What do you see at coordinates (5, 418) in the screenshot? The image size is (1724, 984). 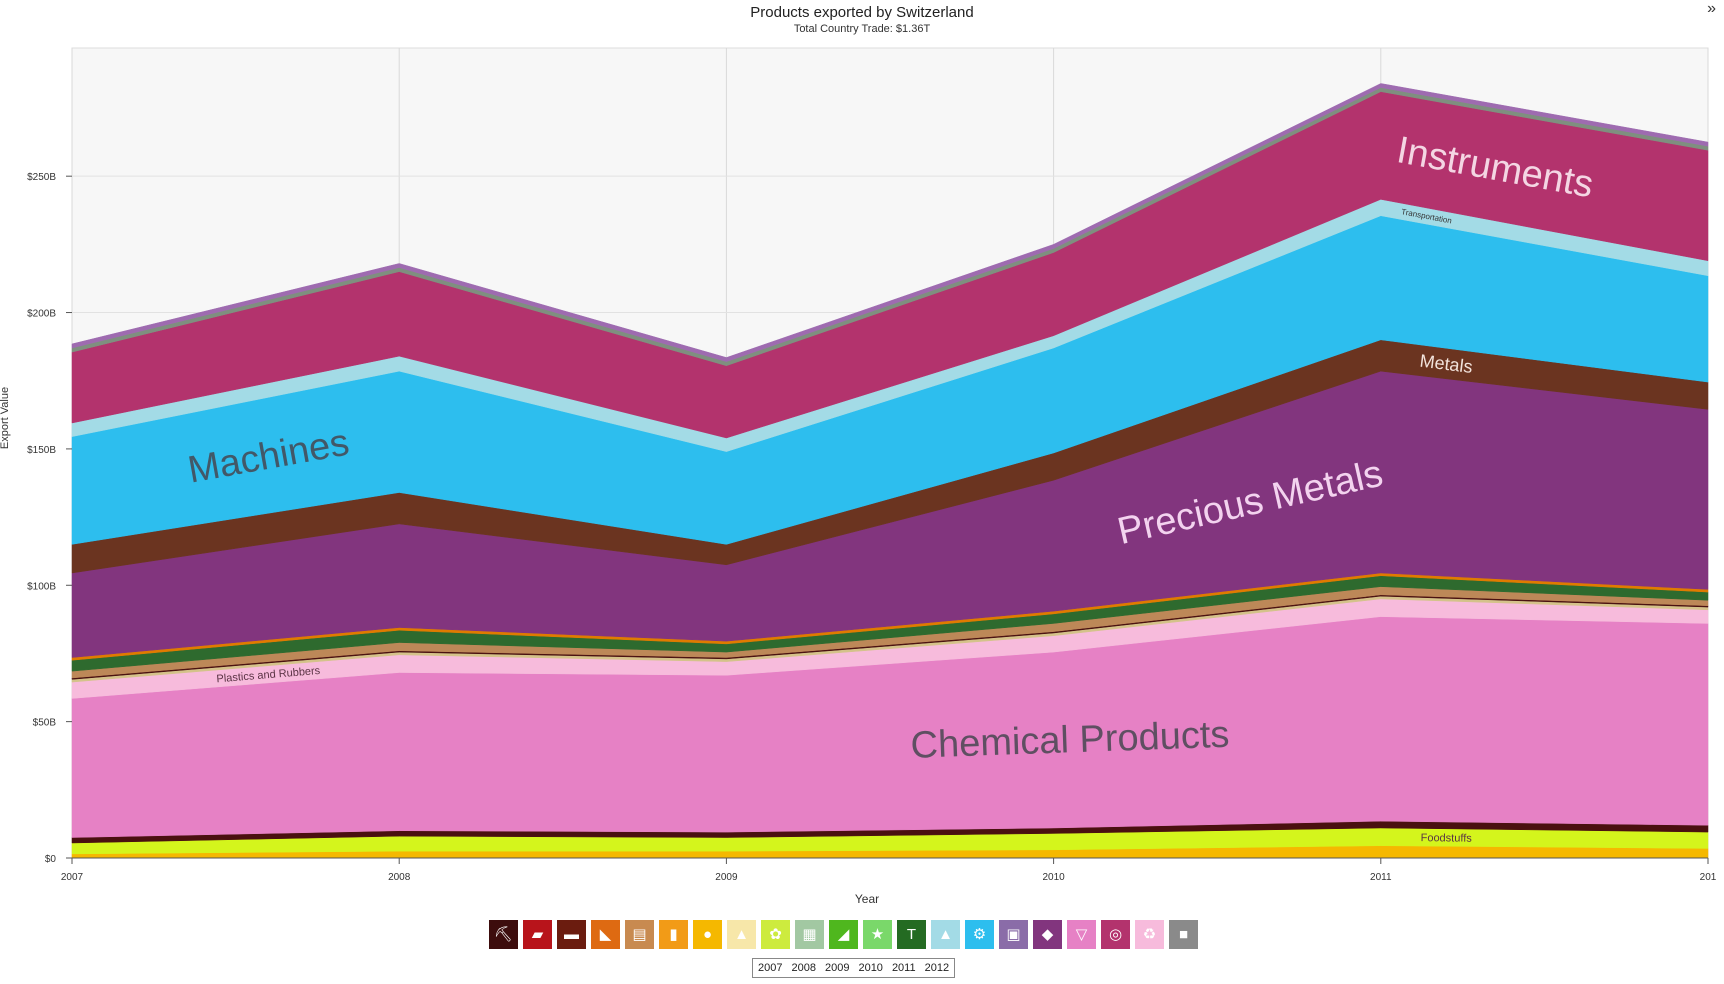 I see `y-axis-label: Export Value` at bounding box center [5, 418].